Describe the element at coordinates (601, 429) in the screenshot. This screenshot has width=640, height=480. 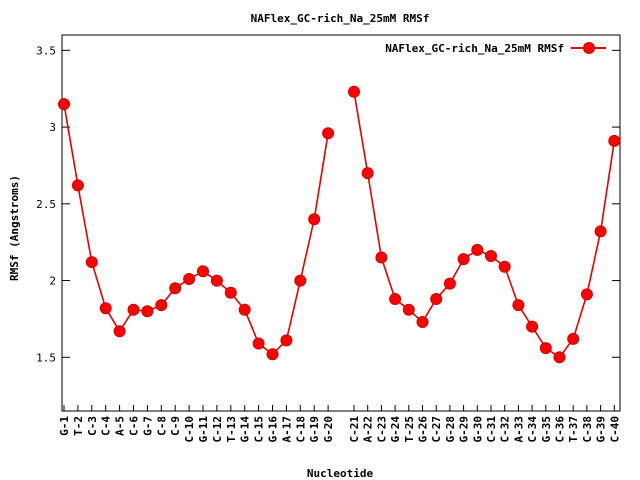
I see `x-tick-label: G-39` at that location.